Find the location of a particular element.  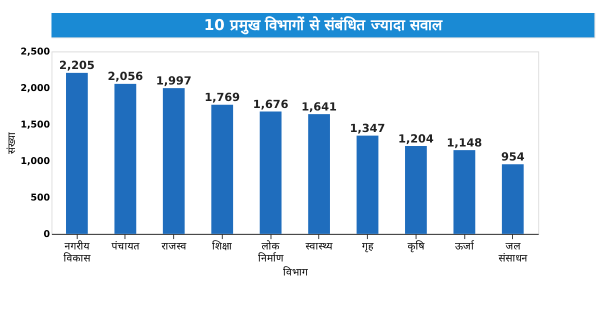

data-label: 2,205 is located at coordinates (77, 65).